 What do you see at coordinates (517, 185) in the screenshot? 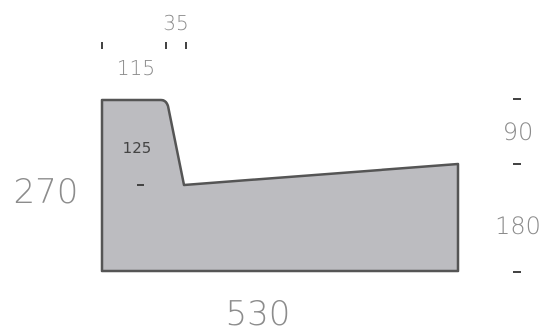
I see `right-tick-marks` at bounding box center [517, 185].